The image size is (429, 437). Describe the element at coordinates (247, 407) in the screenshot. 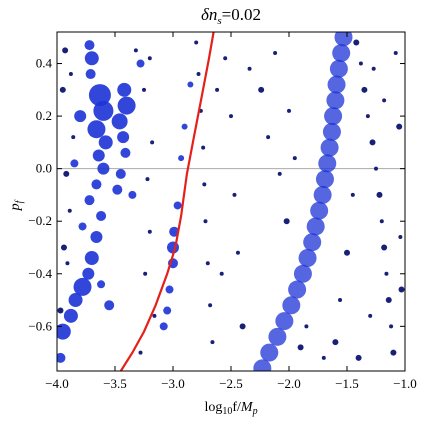

I see `x-axis-label-m: M` at that location.